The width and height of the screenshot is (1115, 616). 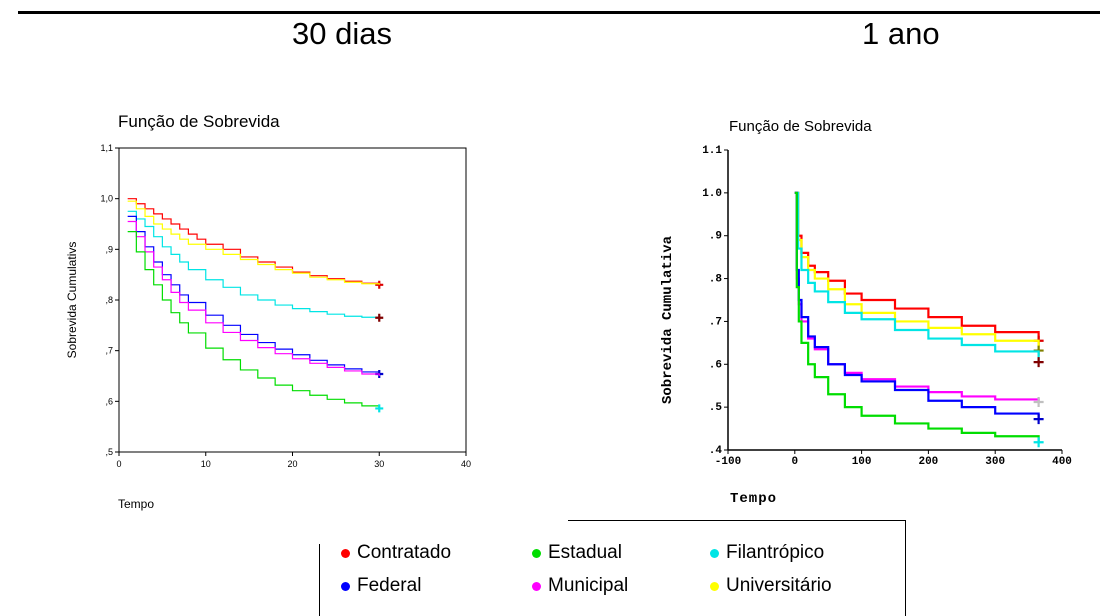 What do you see at coordinates (716, 451) in the screenshot?
I see `y-tick-label: .4` at bounding box center [716, 451].